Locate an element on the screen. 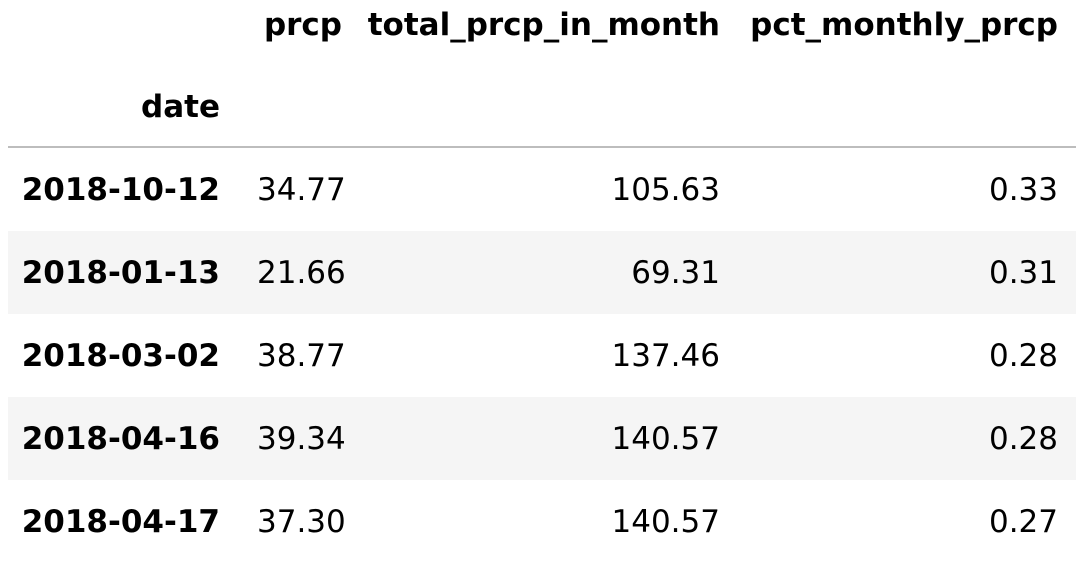 The image size is (1082, 563). table-row: 2018-03-02 38.77 137.46 0.28 is located at coordinates (542, 355).